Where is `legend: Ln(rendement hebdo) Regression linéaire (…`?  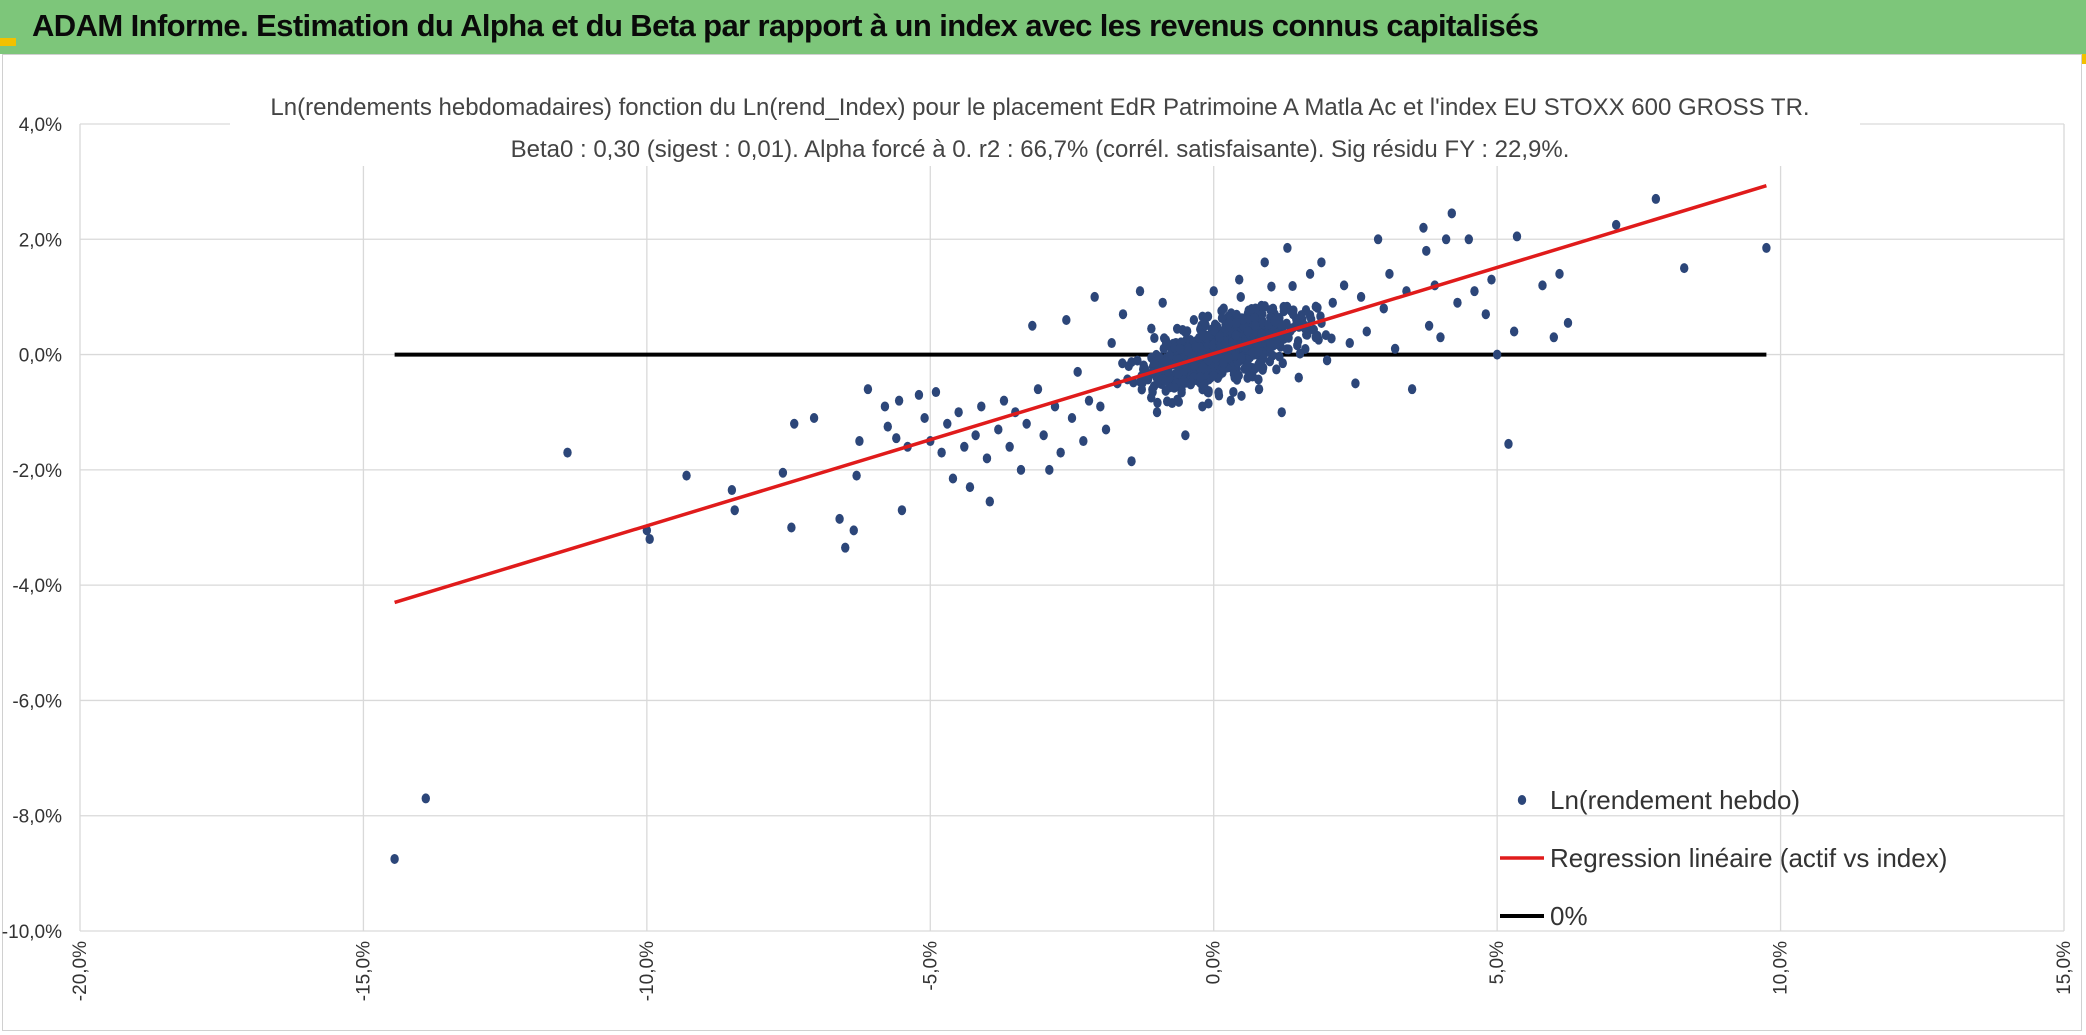 legend: Ln(rendement hebdo) Regression linéaire (… is located at coordinates (1723, 858).